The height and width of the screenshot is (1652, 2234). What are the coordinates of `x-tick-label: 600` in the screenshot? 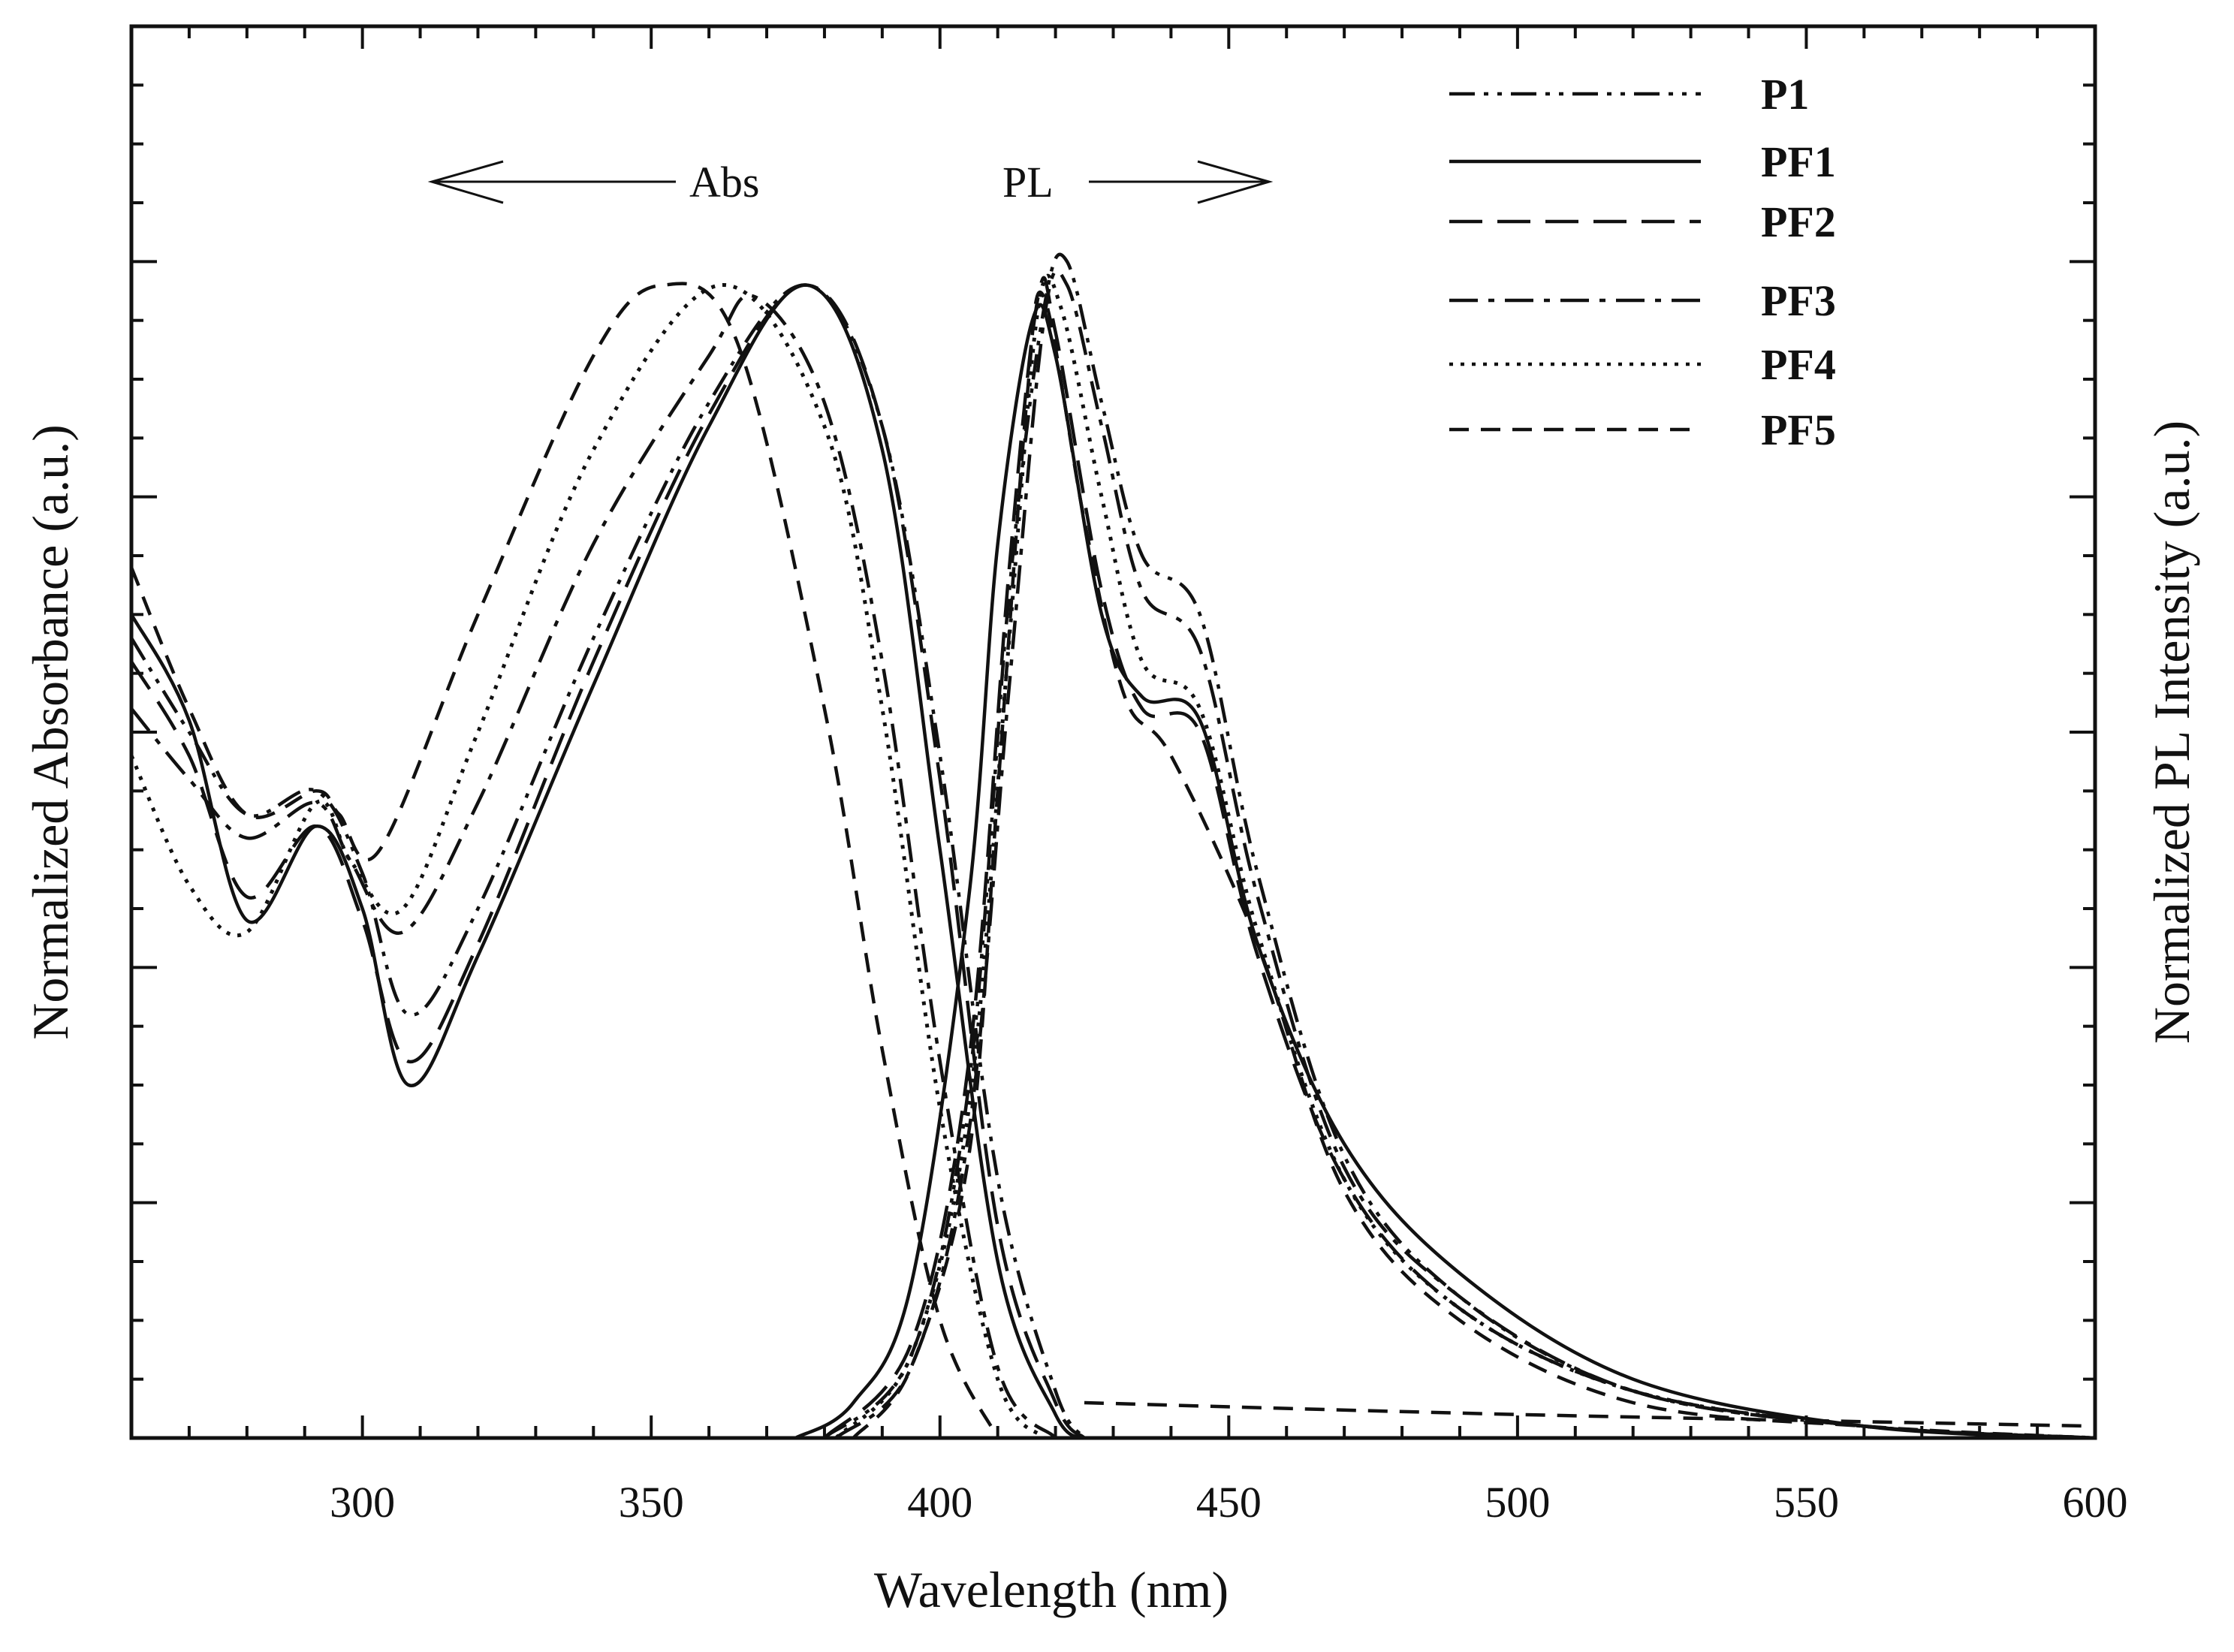 It's located at (2095, 1502).